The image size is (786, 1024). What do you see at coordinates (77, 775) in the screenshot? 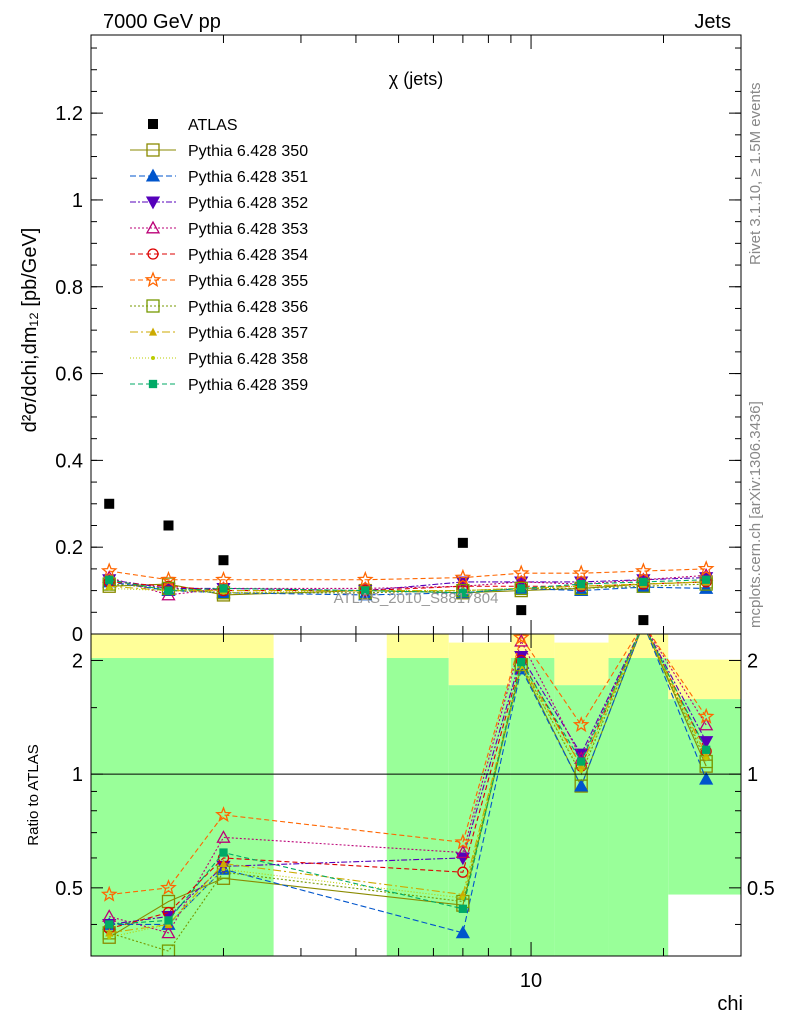
I see `ratio-ytick-label-left-1: 1` at bounding box center [77, 775].